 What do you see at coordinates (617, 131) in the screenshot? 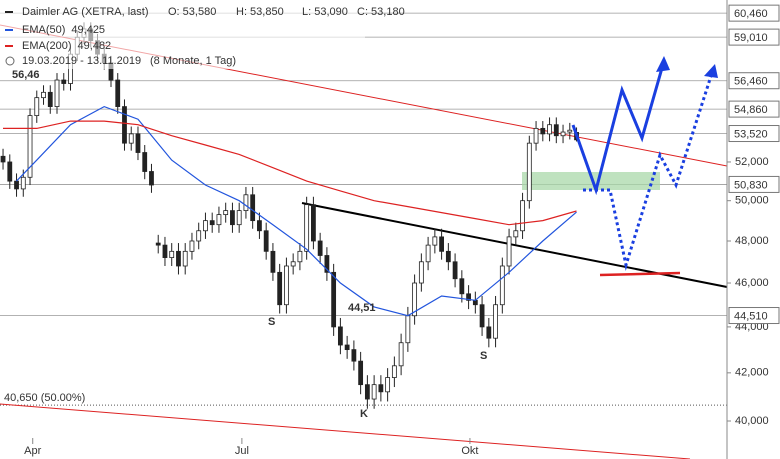
I see `forecast-arrow` at bounding box center [617, 131].